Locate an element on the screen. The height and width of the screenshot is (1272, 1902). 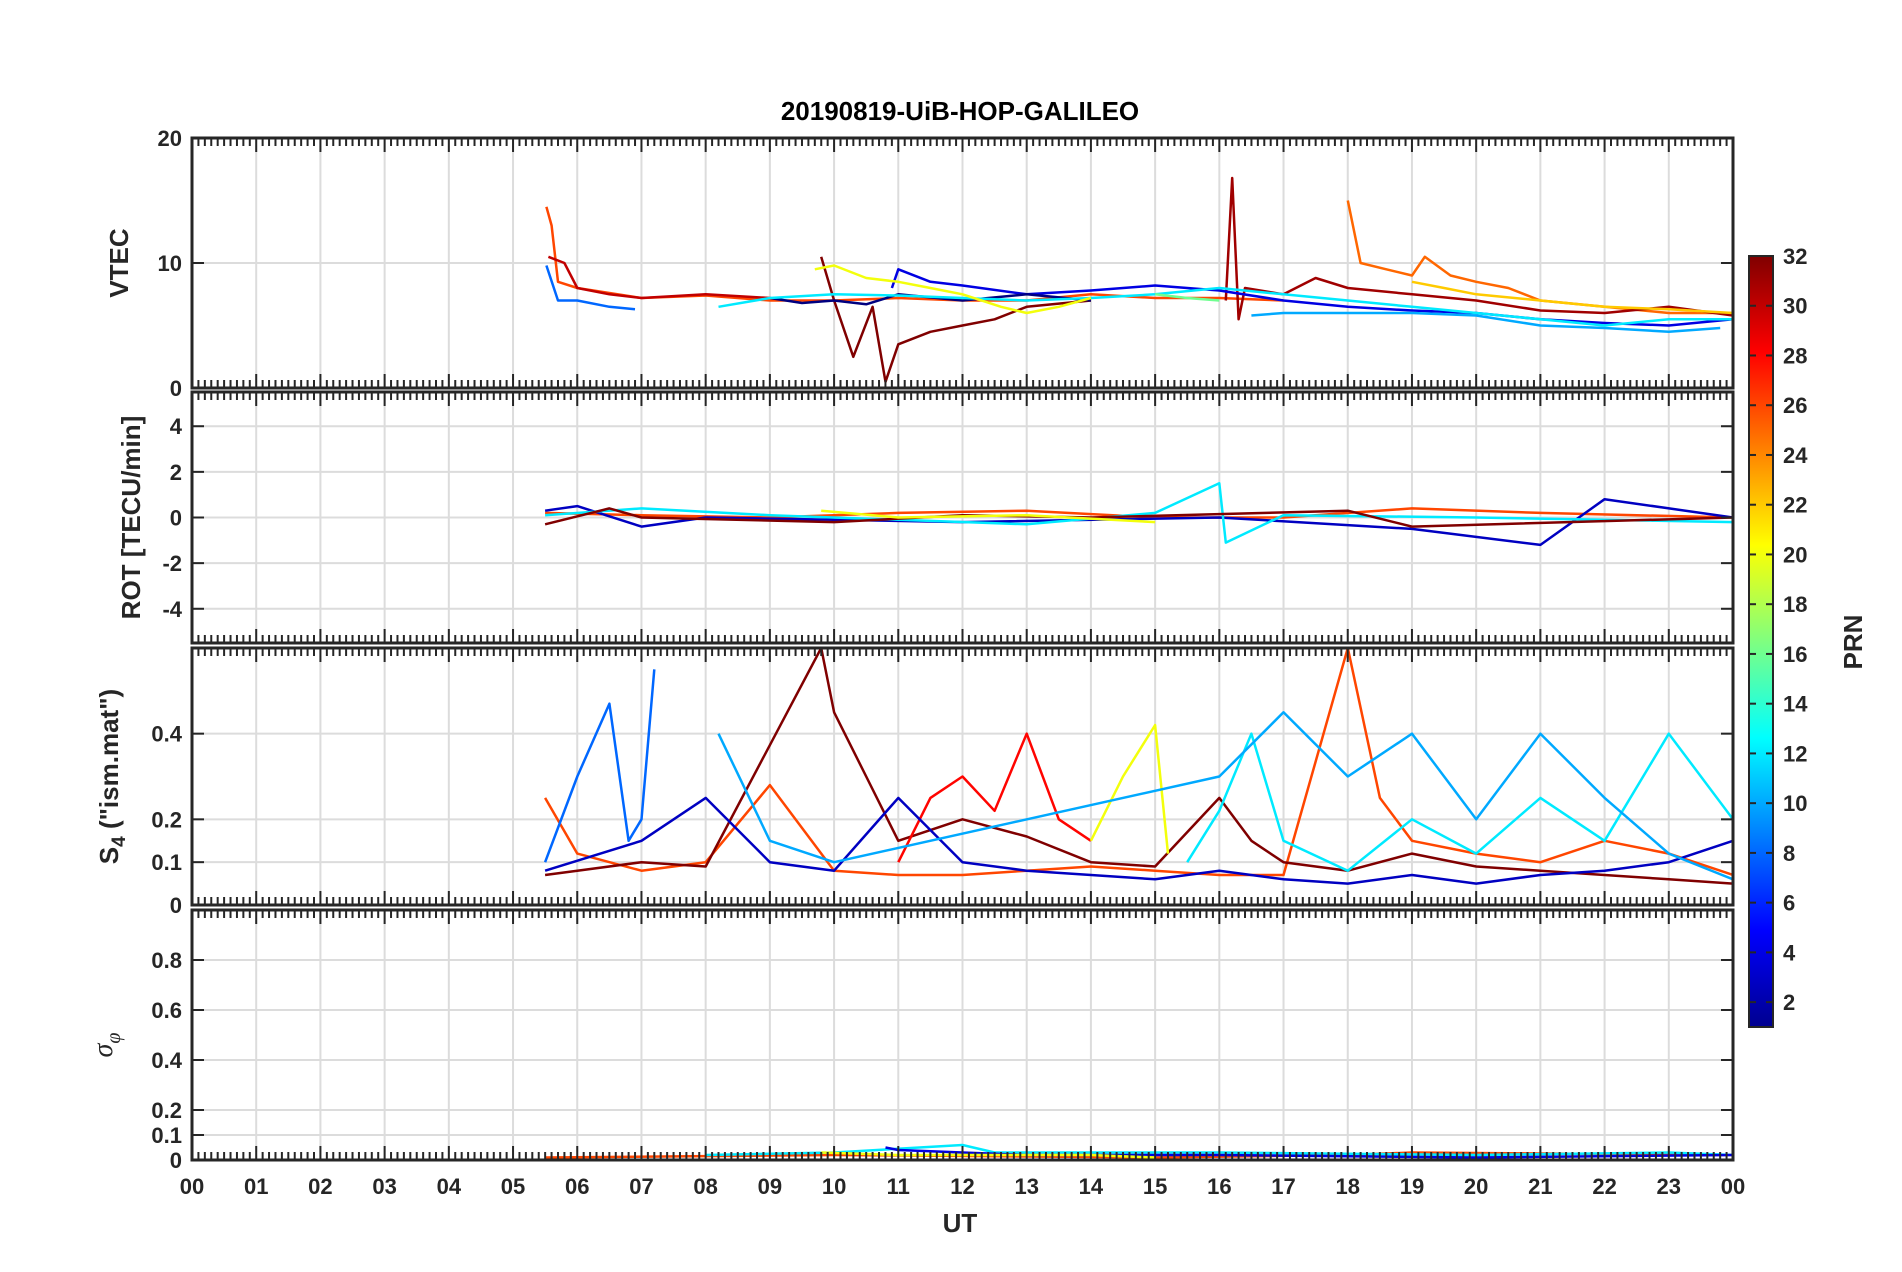
x-tick-label: 23 is located at coordinates (1669, 1186).